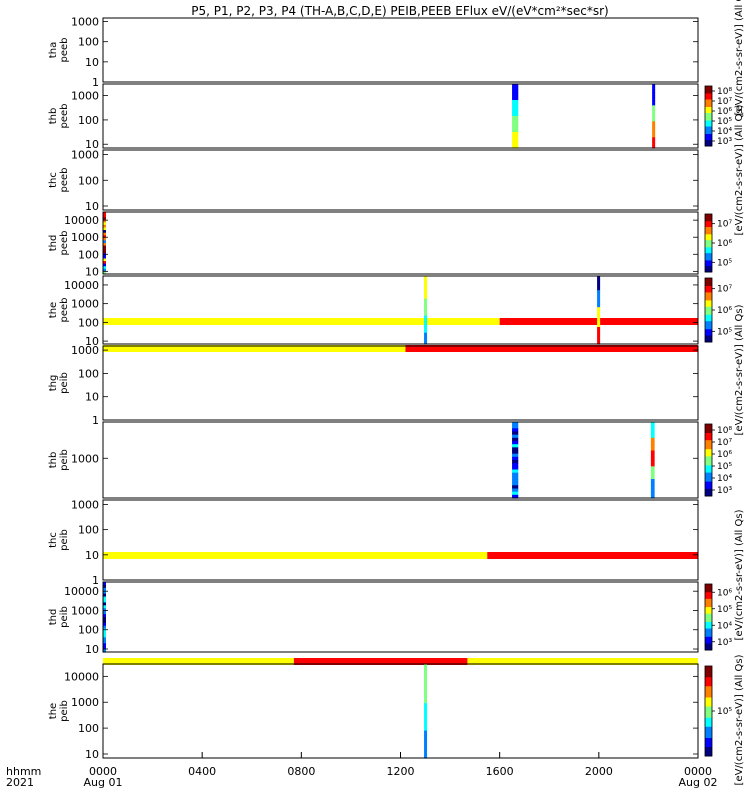 The height and width of the screenshot is (800, 750). What do you see at coordinates (64, 460) in the screenshot?
I see `panel-quantity-label: peib` at bounding box center [64, 460].